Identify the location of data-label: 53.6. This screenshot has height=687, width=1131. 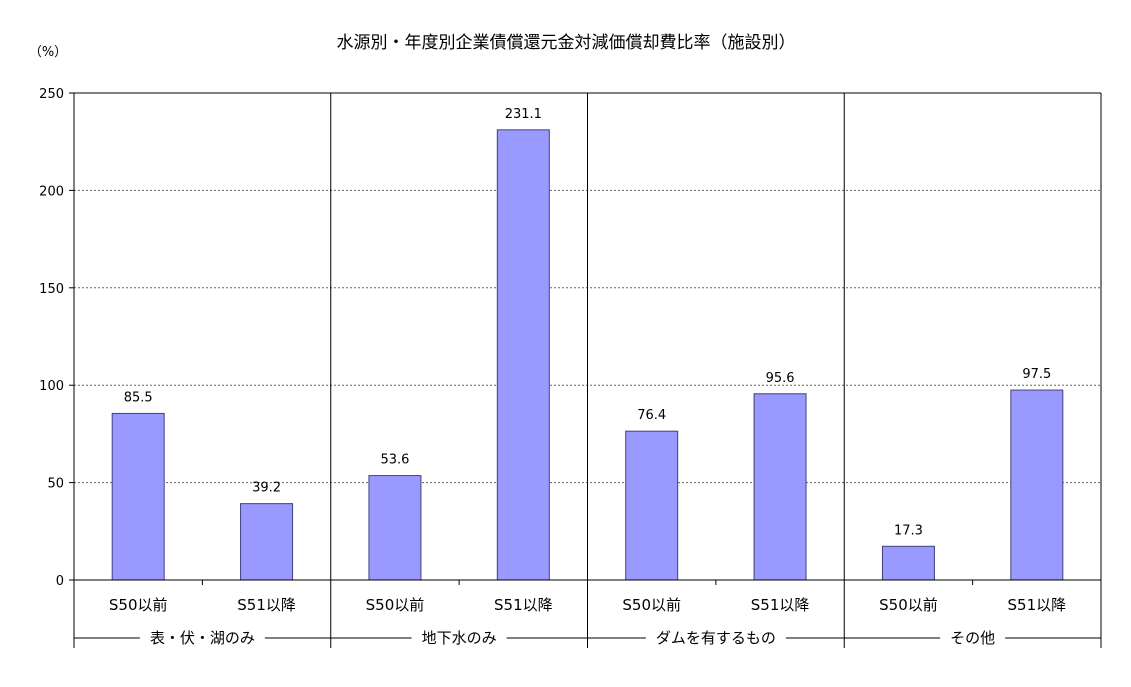
(394, 460).